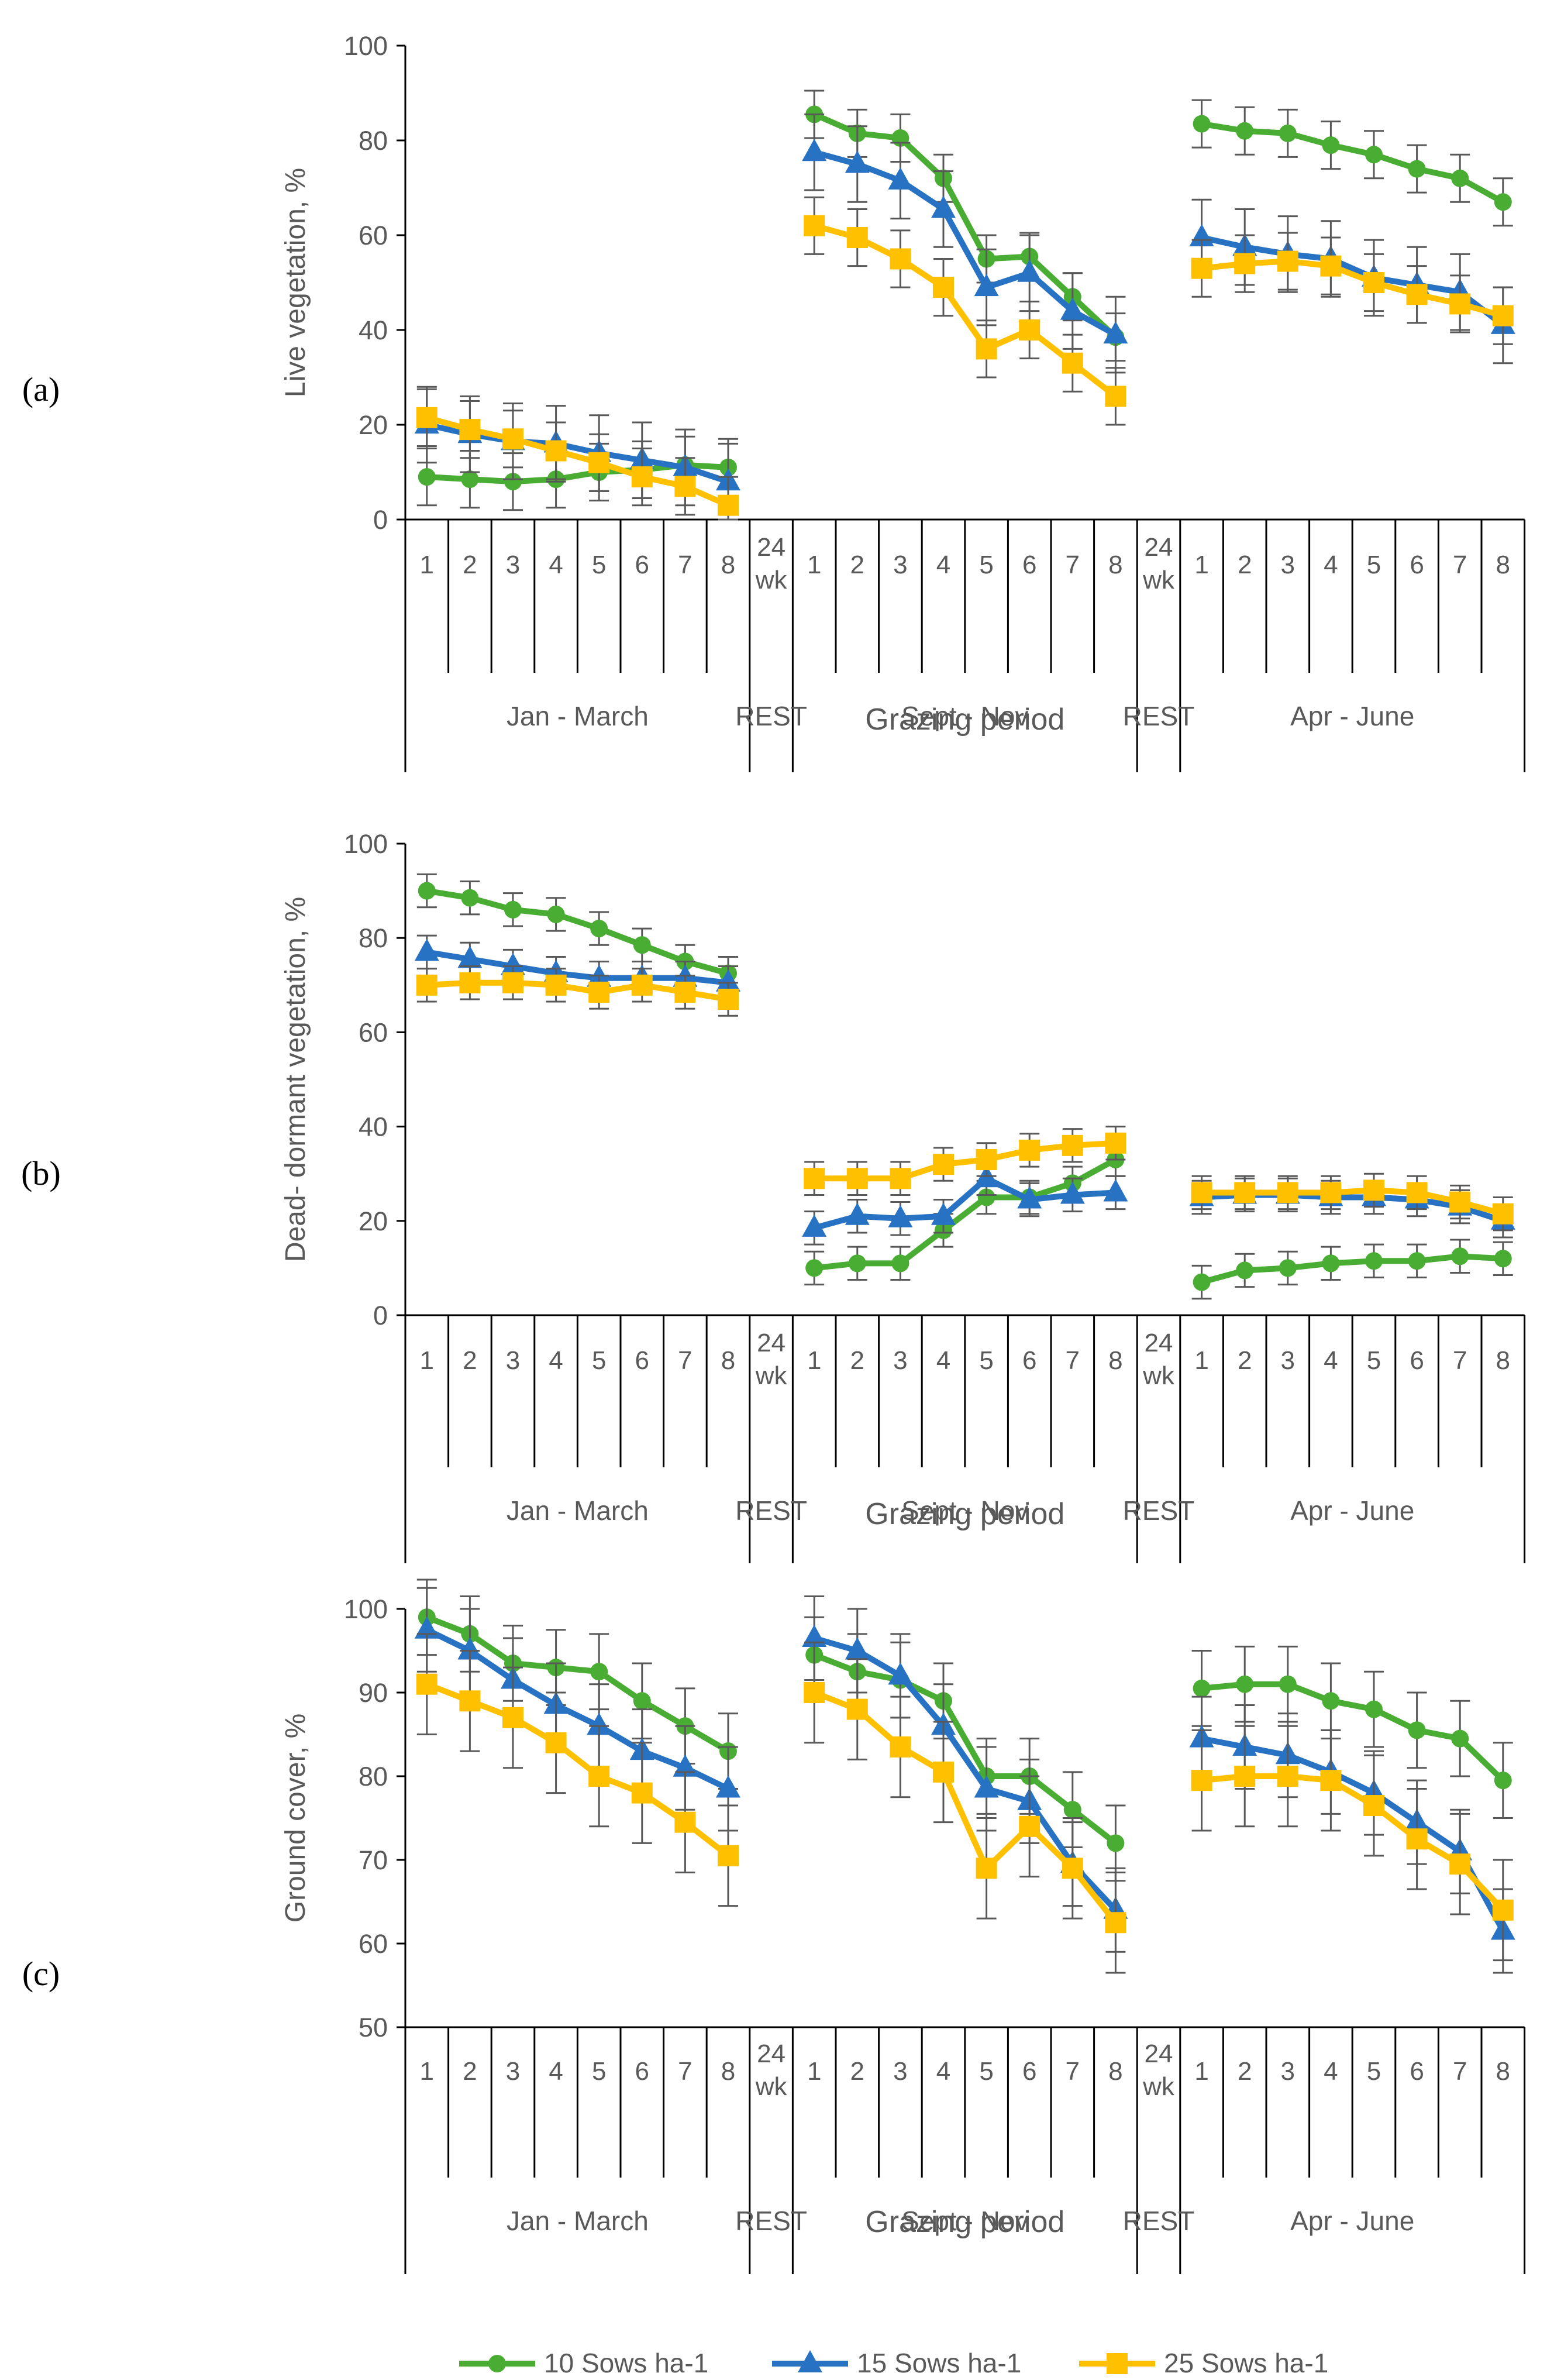 The image size is (1547, 2380). What do you see at coordinates (497, 2363) in the screenshot?
I see `legend-marker` at bounding box center [497, 2363].